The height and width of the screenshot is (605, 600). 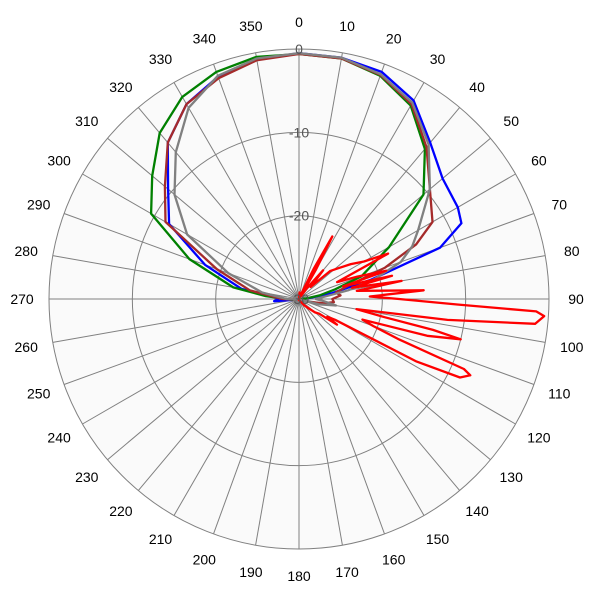 I want to click on angle-tick-label: 190, so click(x=251, y=572).